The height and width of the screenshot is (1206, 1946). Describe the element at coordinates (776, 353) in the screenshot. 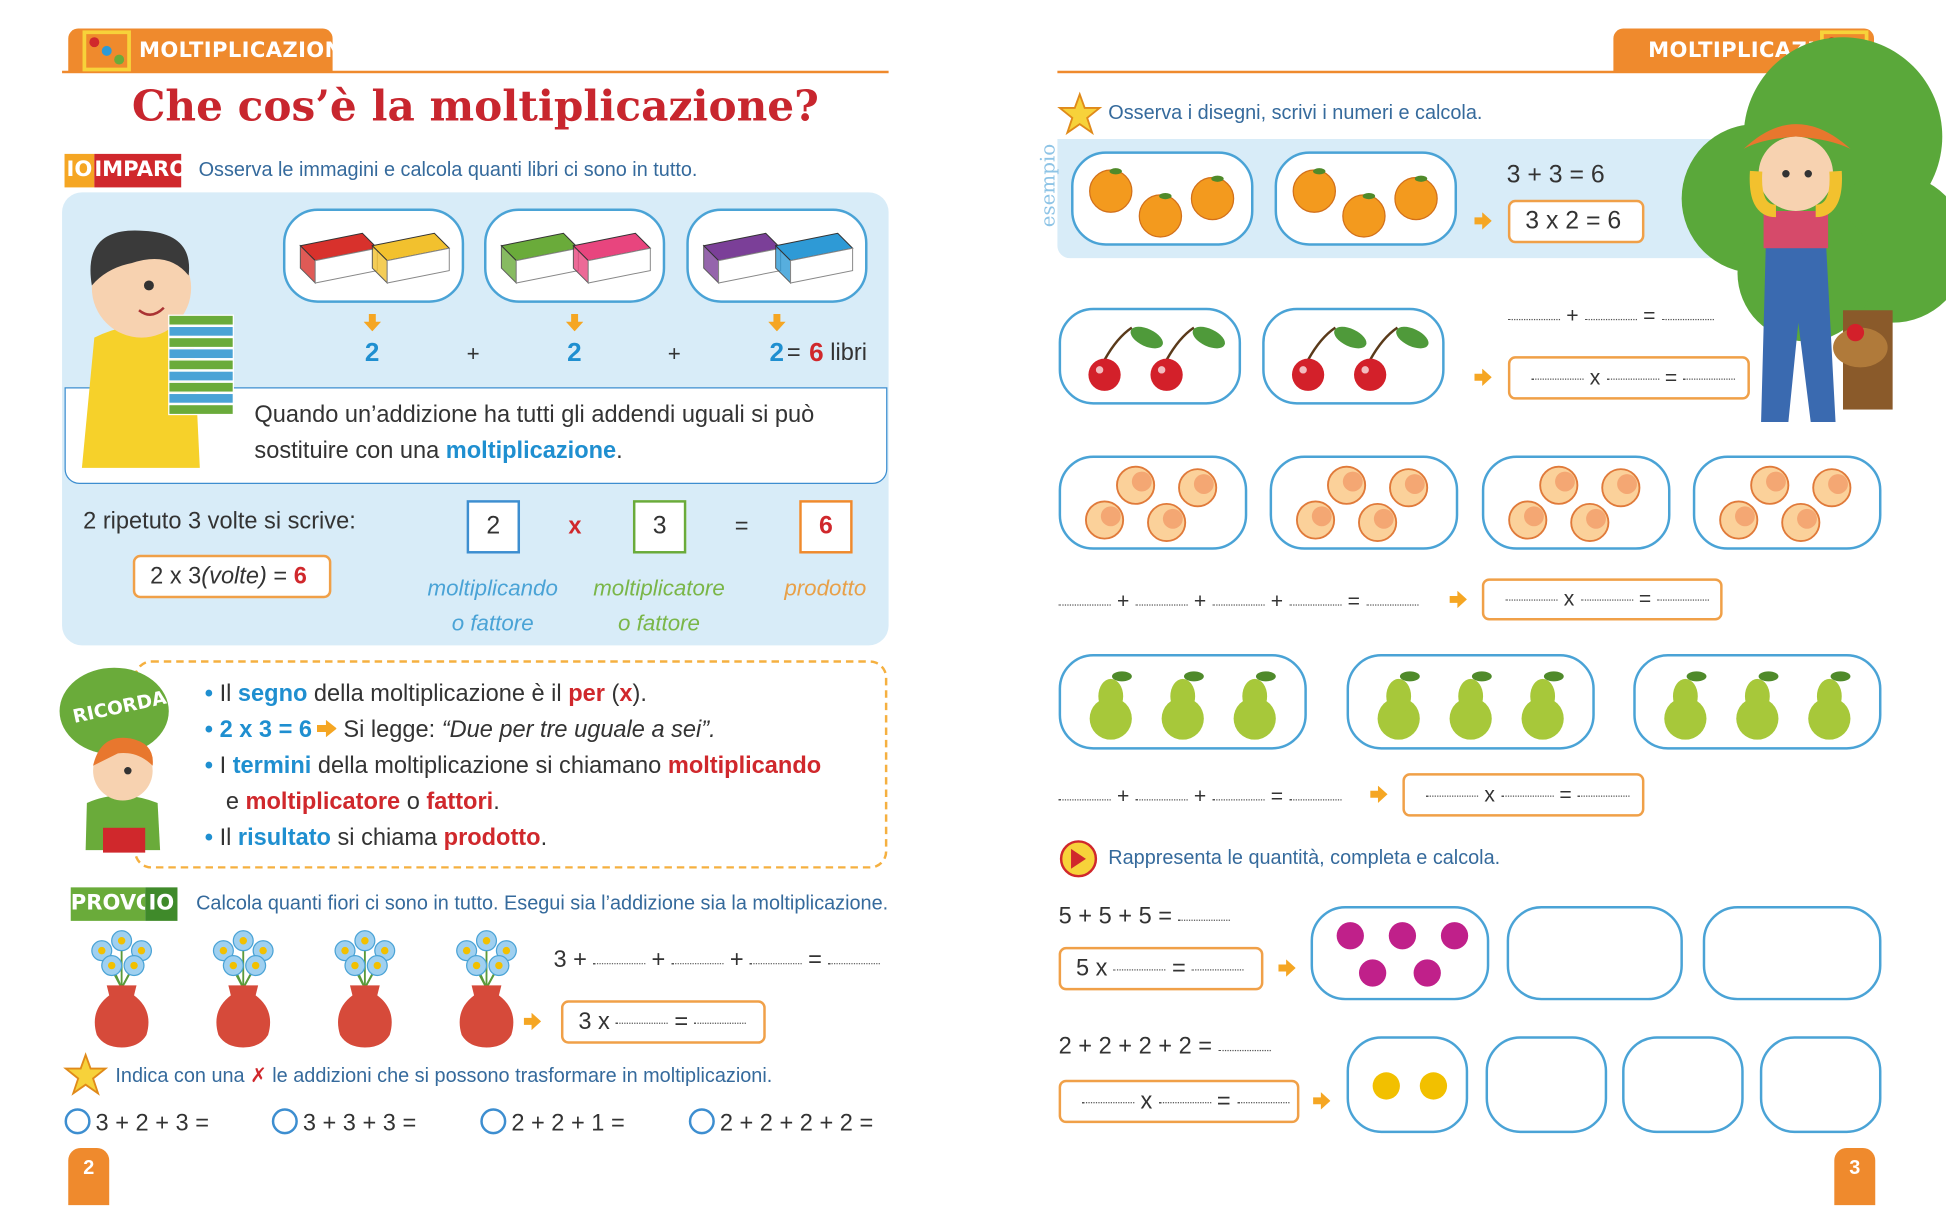

I see `addend: 2` at that location.